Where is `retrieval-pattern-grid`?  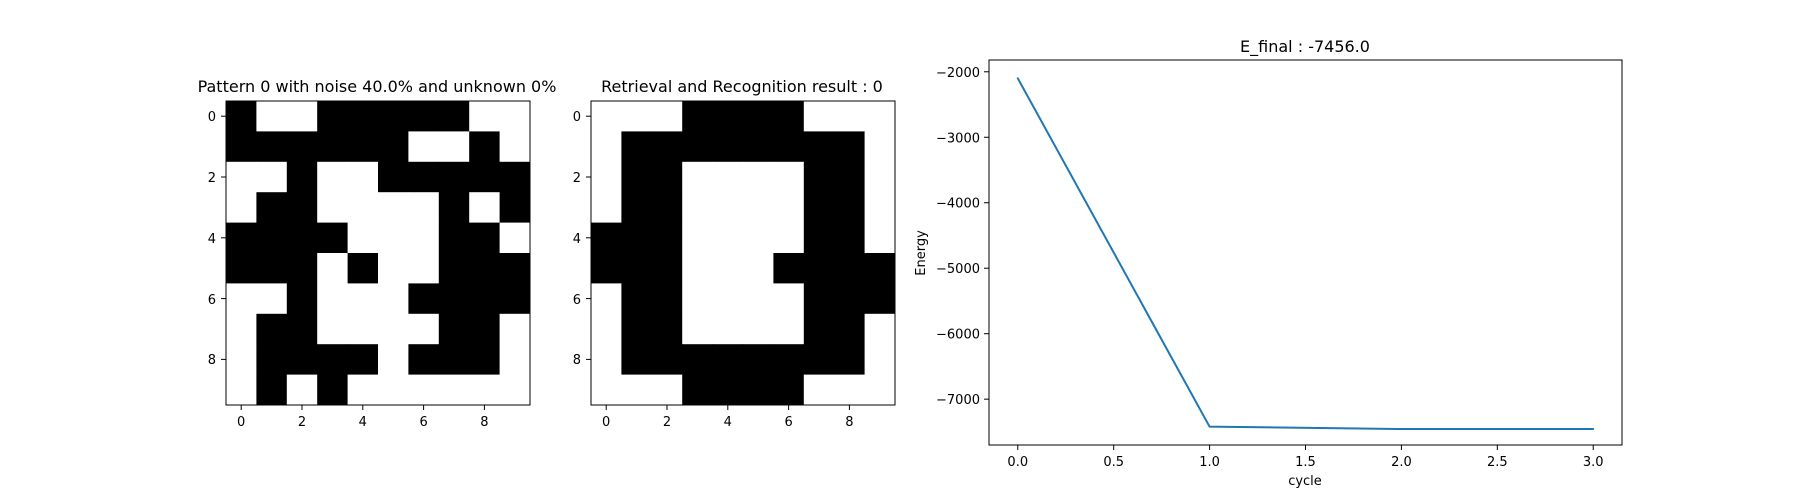
retrieval-pattern-grid is located at coordinates (743, 253).